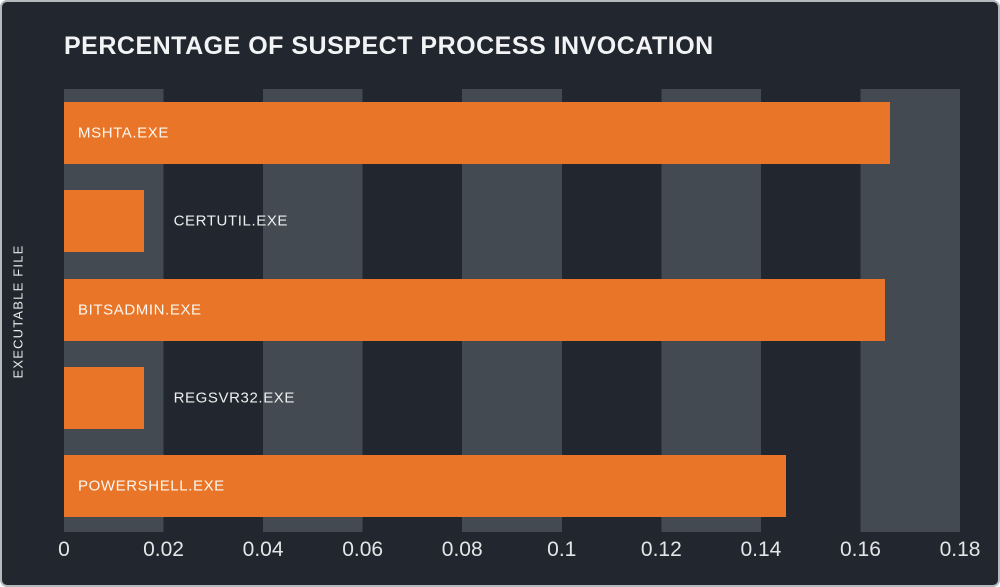  I want to click on bar-label: REGSVR32.EXE, so click(234, 398).